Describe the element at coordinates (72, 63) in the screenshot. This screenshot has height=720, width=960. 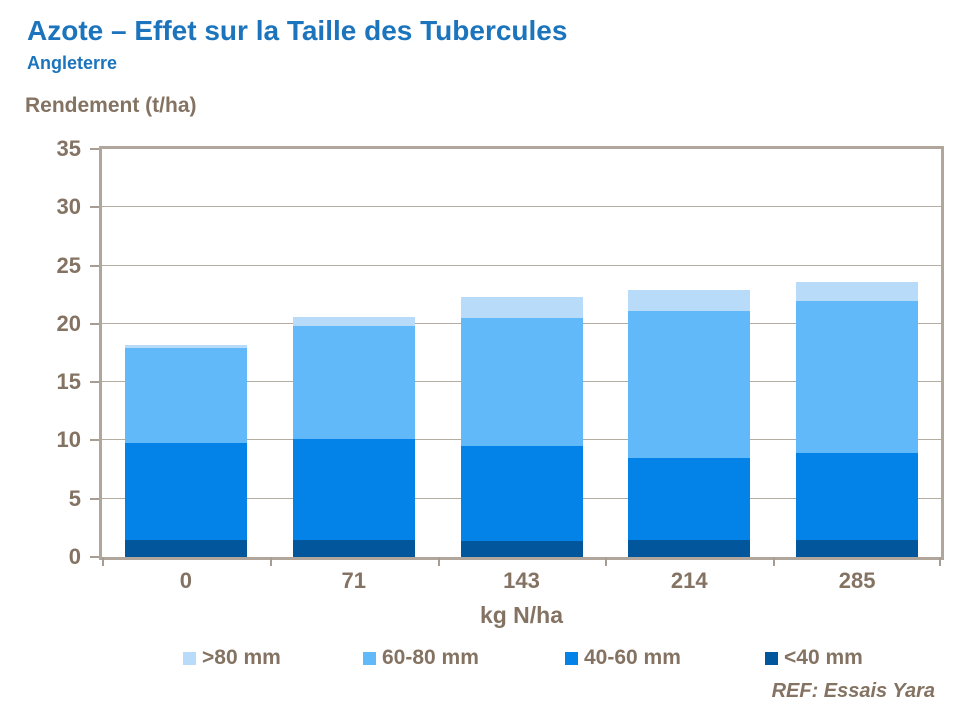
I see `page-subtitle: Angleterre` at that location.